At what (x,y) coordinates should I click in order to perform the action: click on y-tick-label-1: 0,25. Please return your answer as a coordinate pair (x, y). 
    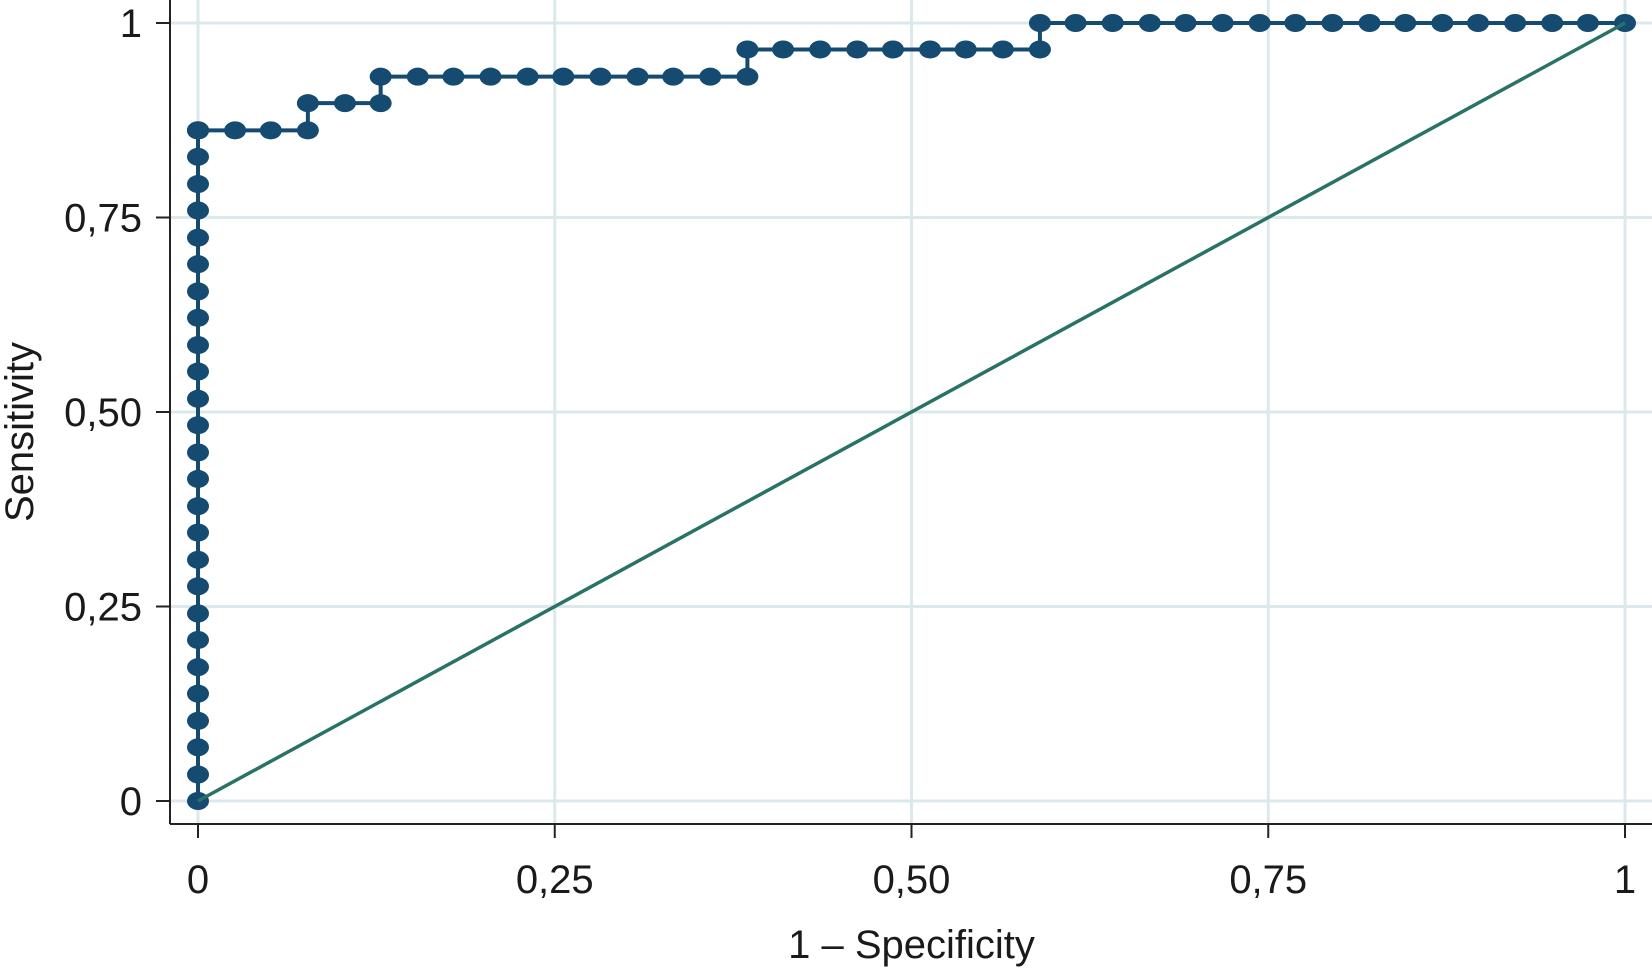
    Looking at the image, I should click on (103, 608).